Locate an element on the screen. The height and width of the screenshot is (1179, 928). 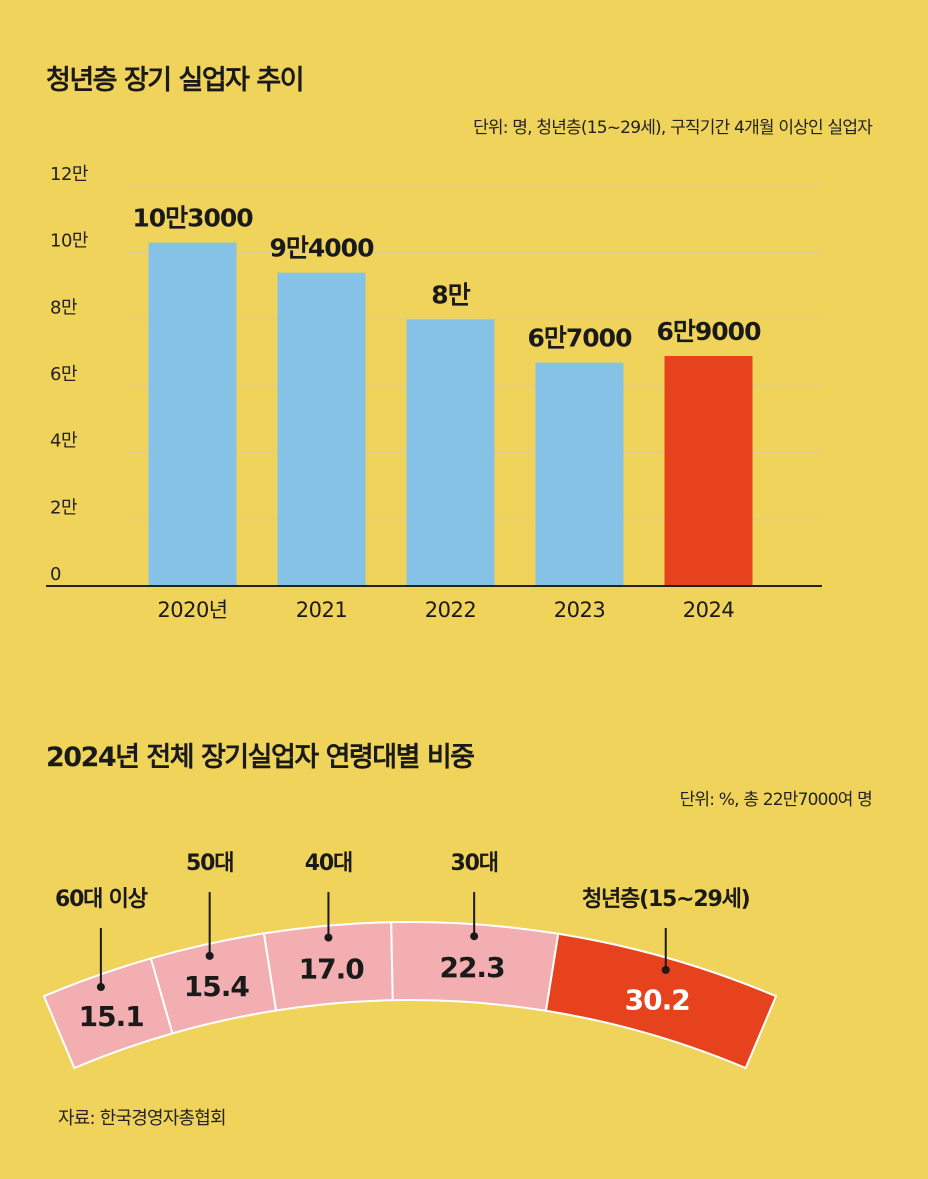
y-tick-label: 4만 is located at coordinates (63, 441).